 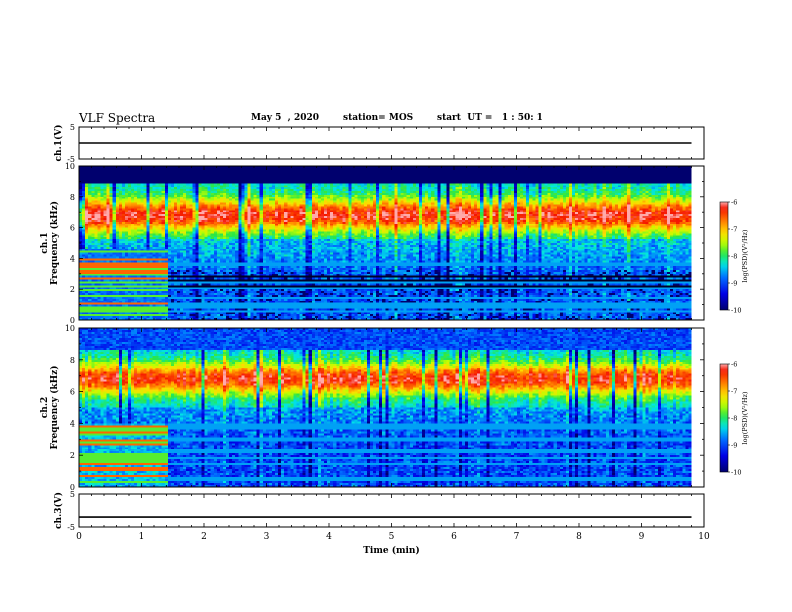 I want to click on x-tick-label: 5, so click(x=392, y=537).